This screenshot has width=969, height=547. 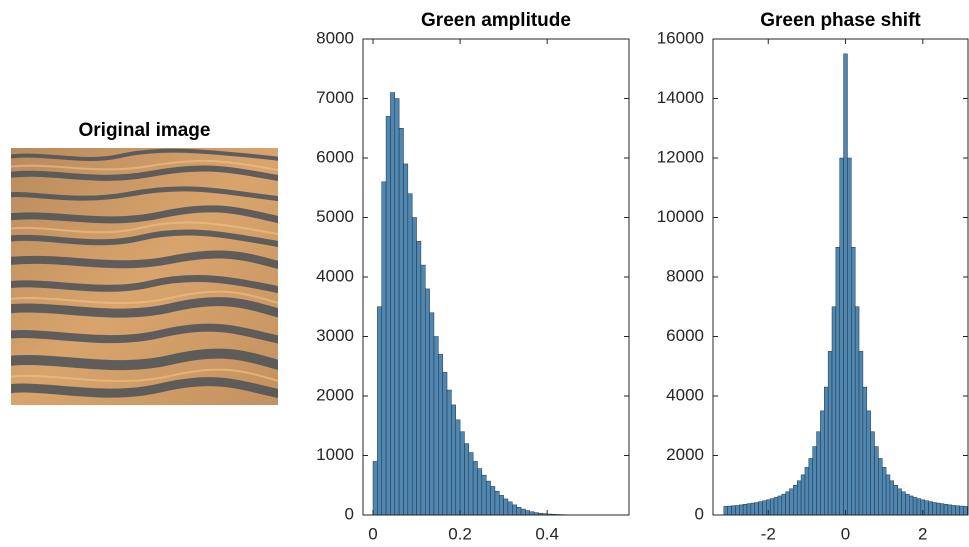 I want to click on y-tick-label: 14000, so click(x=680, y=97).